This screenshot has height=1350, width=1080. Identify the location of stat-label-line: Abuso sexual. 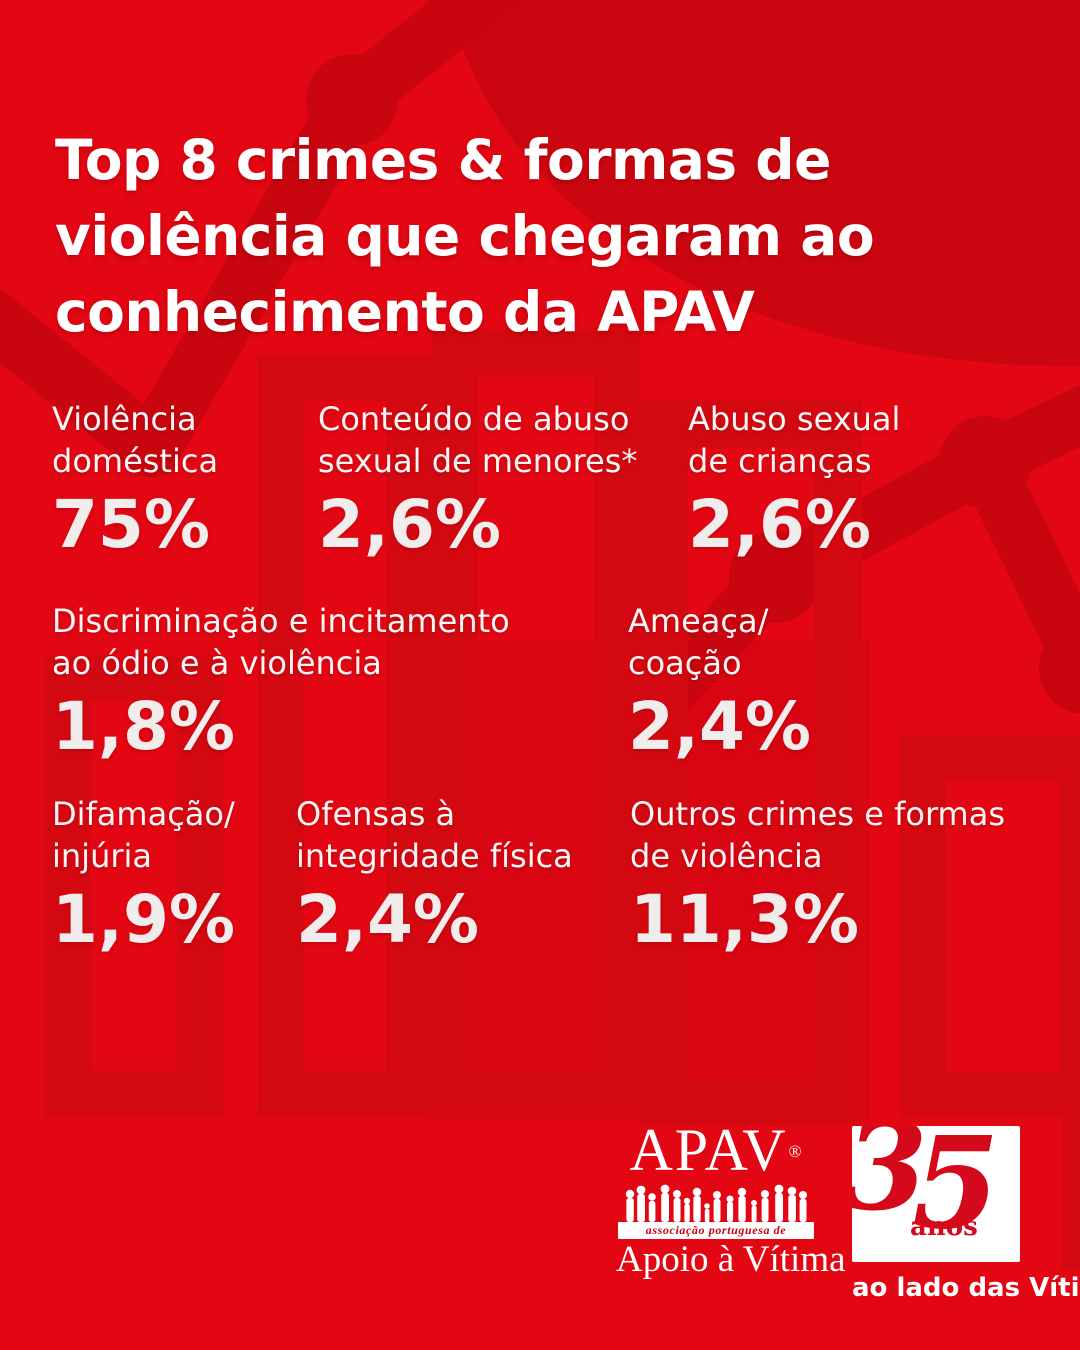
(794, 419).